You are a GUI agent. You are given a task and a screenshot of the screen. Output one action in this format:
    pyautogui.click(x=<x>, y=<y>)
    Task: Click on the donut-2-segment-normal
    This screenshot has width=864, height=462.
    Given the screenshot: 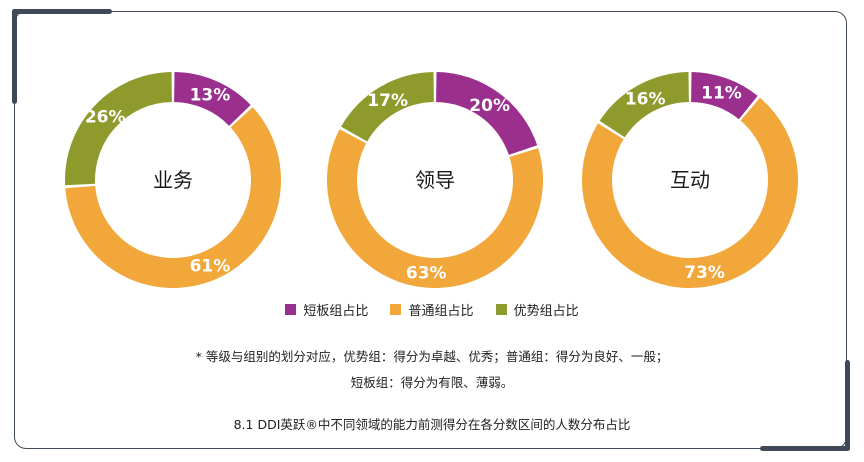 What is the action you would take?
    pyautogui.click(x=435, y=209)
    